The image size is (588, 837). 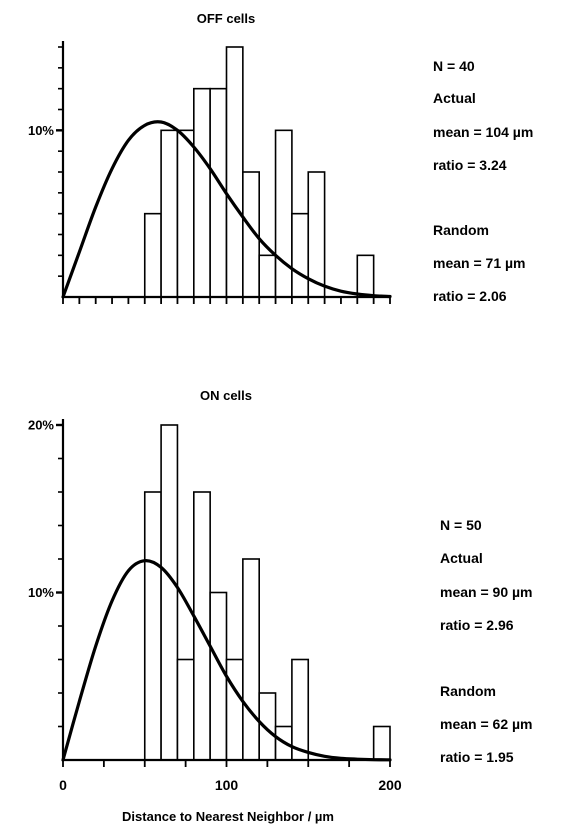 What do you see at coordinates (477, 757) in the screenshot?
I see `on-random-ratio: ratio = 1.95` at bounding box center [477, 757].